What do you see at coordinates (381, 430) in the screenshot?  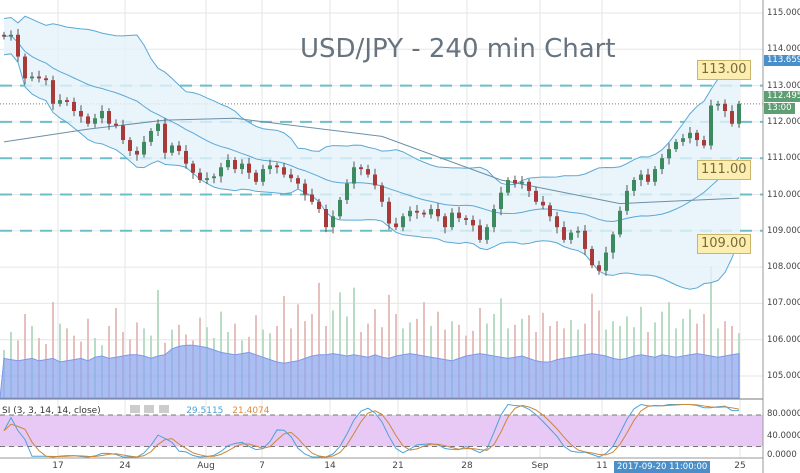 I see `stochastic-pane` at bounding box center [381, 430].